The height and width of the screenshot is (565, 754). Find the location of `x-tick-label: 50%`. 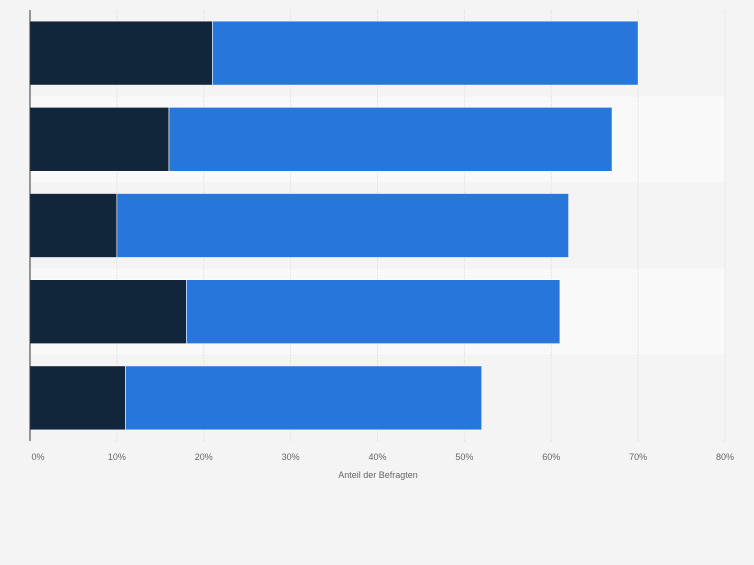

x-tick-label: 50% is located at coordinates (464, 457).